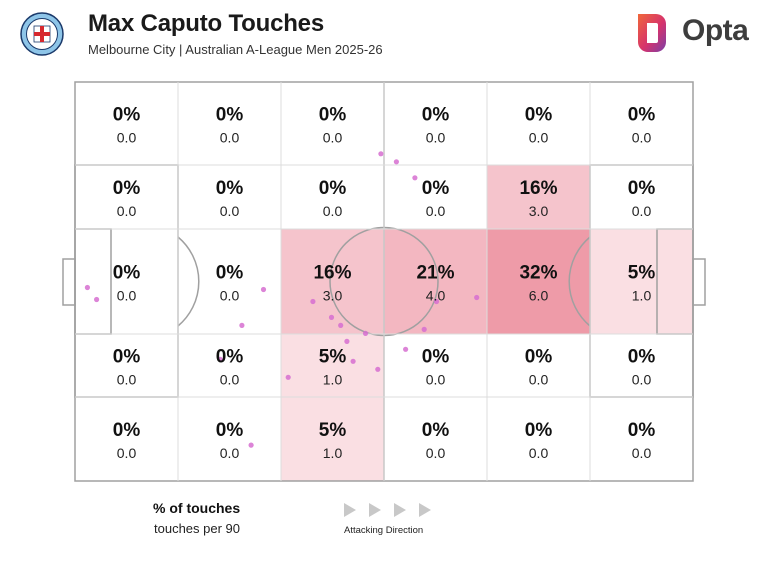 The width and height of the screenshot is (768, 576). Describe the element at coordinates (93, 281) in the screenshot. I see `left-six-yard-box` at that location.